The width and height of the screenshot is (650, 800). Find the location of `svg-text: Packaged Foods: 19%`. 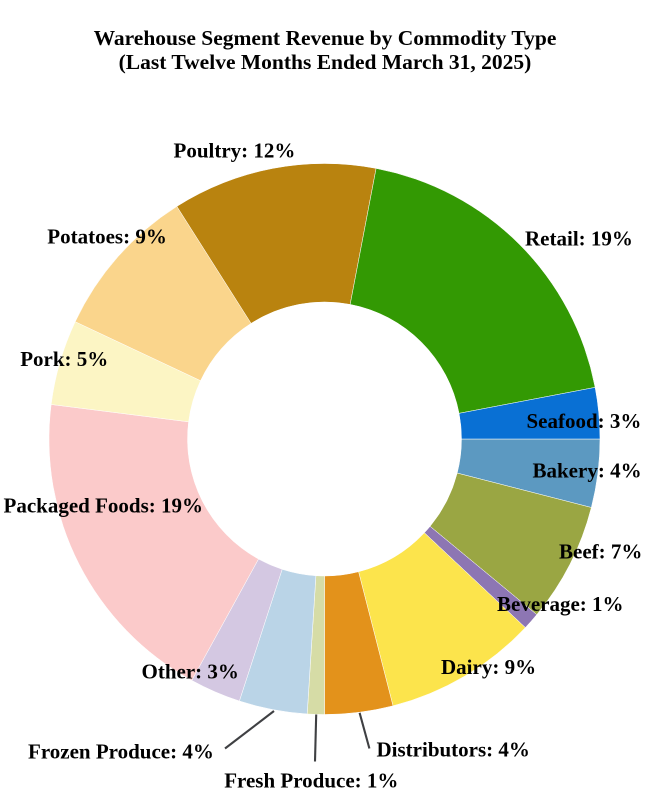

svg-text: Packaged Foods: 19% is located at coordinates (104, 506).